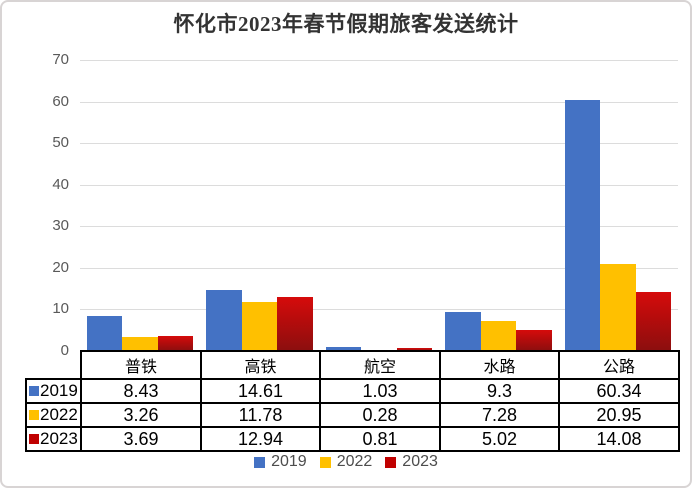  What do you see at coordinates (260, 391) in the screenshot?
I see `value-cell-2019-高铁: 14.61` at bounding box center [260, 391].